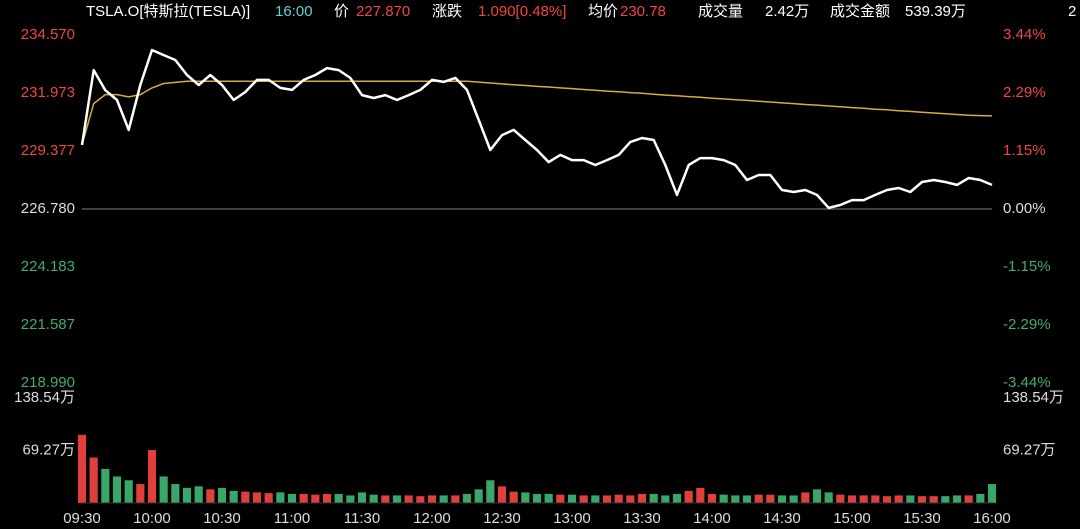 The width and height of the screenshot is (1080, 529). I want to click on x-tick-label: 10:30, so click(222, 518).